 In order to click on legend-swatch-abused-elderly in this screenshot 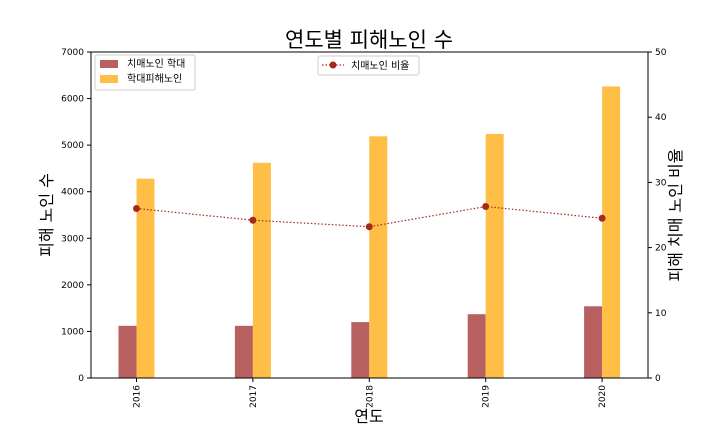, I will do `click(109, 79)`.